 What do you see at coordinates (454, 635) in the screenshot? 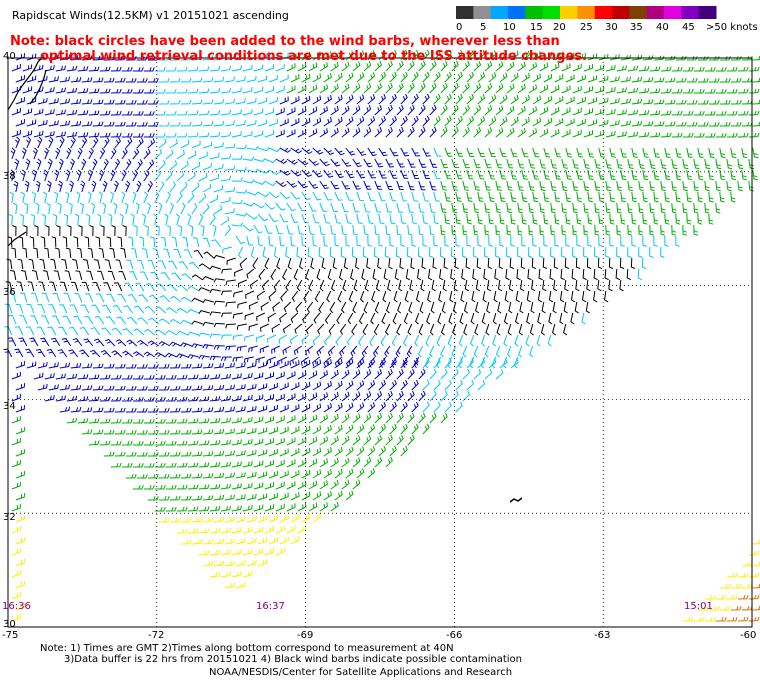
I see `lon-label-66: -66` at bounding box center [454, 635].